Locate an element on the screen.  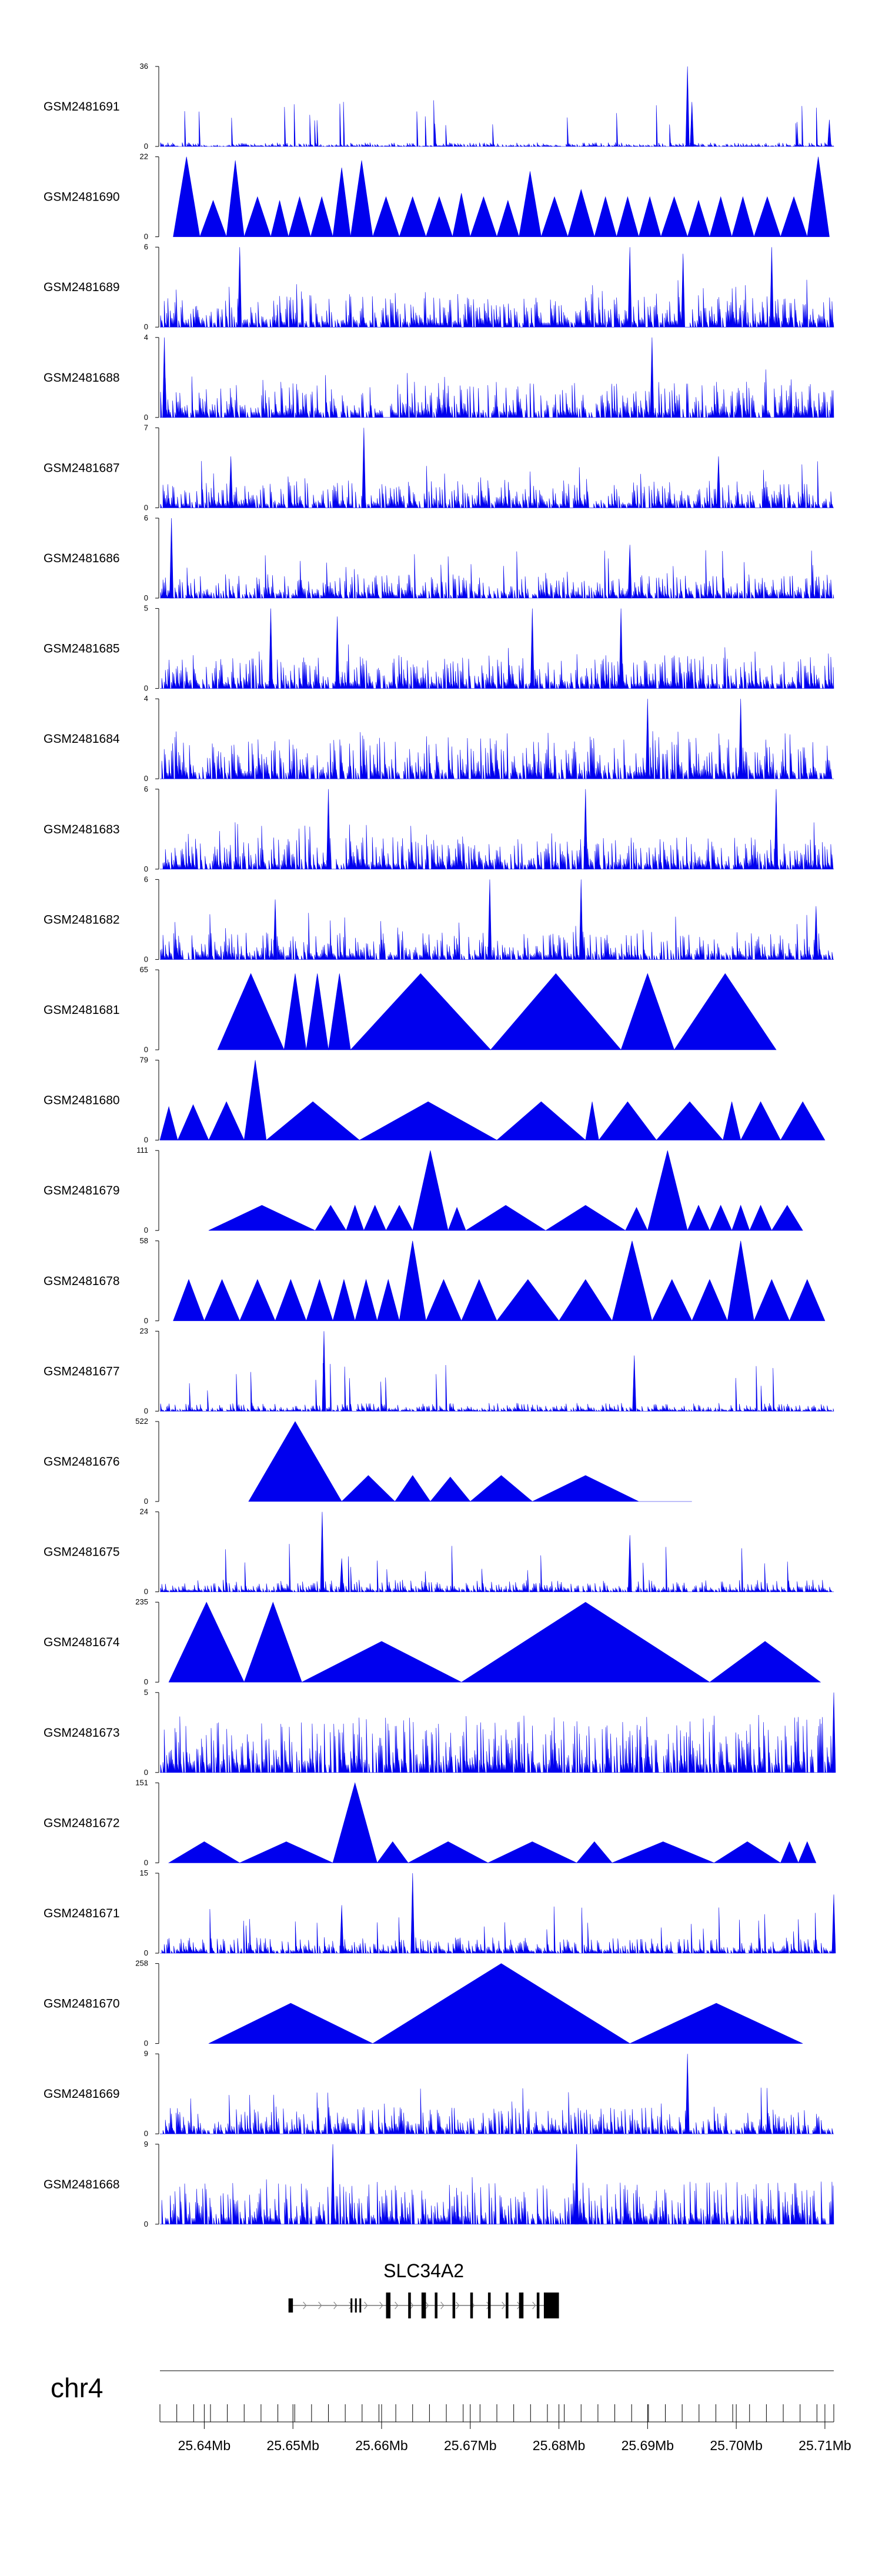
track-GSM2481685: GSM2481685 5 0 is located at coordinates (439, 648).